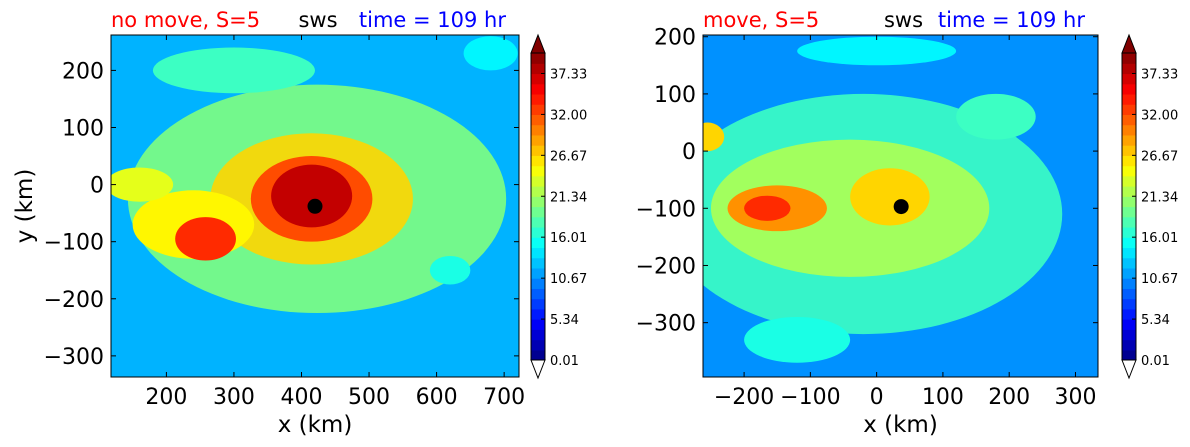  Describe the element at coordinates (538, 43) in the screenshot. I see `colorbar-extend-max` at that location.